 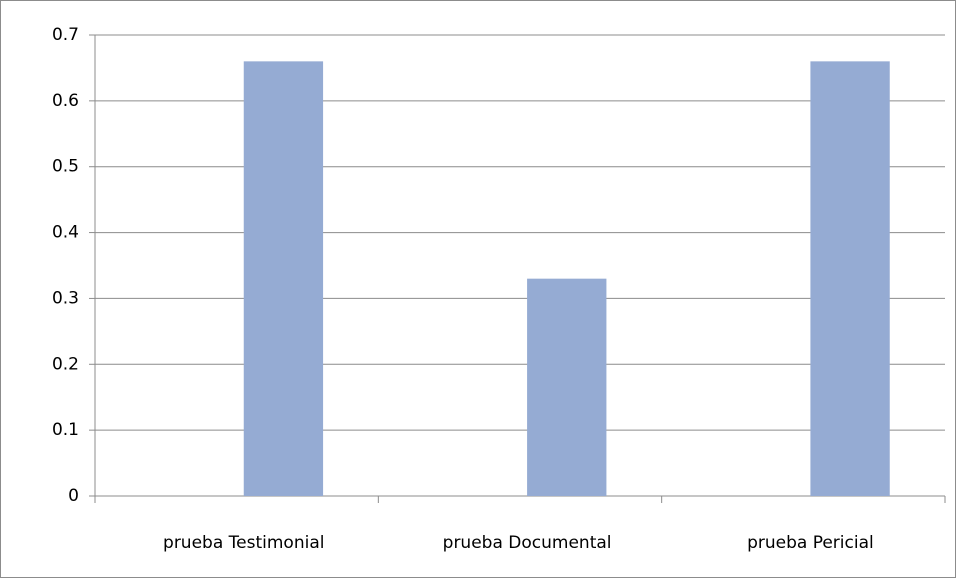 What do you see at coordinates (65, 101) in the screenshot?
I see `y-tick-label: 0.6` at bounding box center [65, 101].